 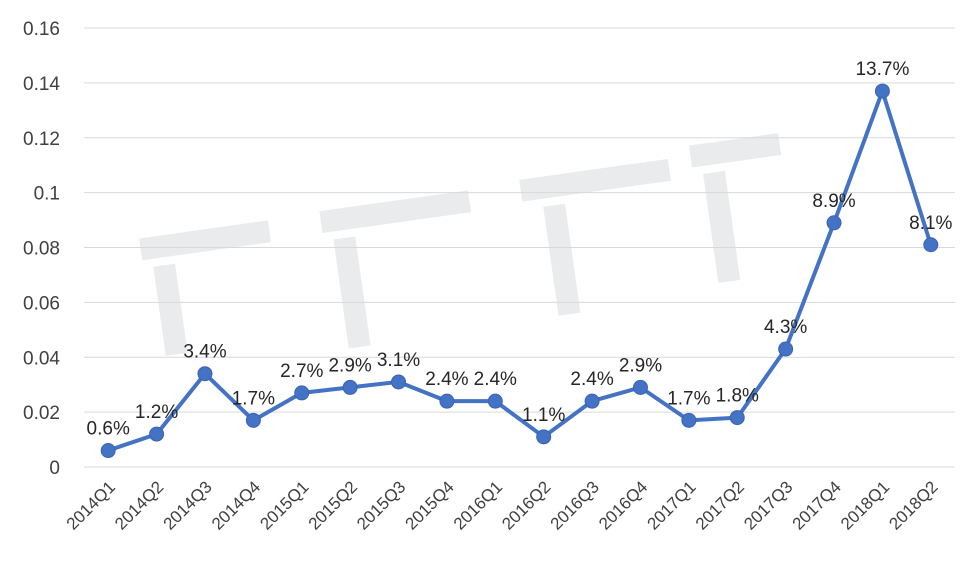 I want to click on data-label: 2.7%, so click(x=301, y=371).